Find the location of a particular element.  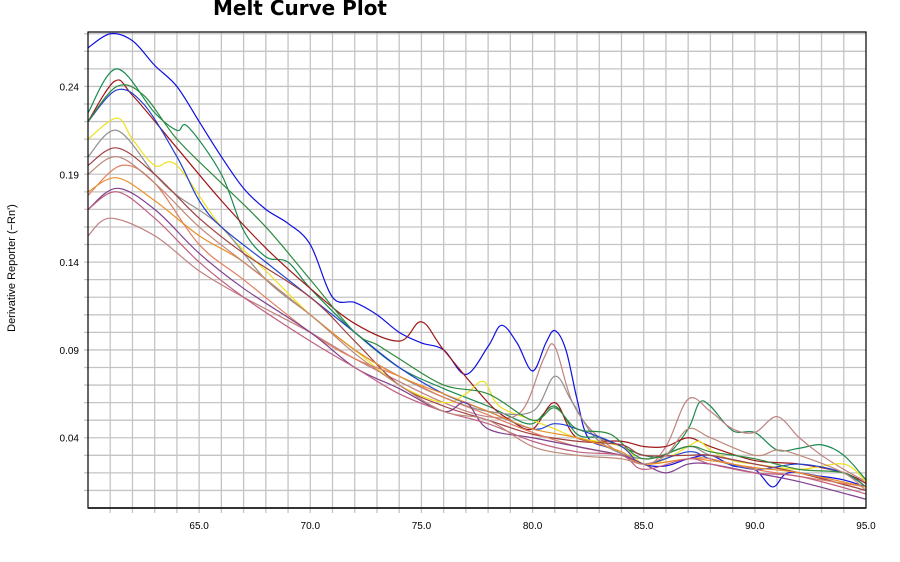

x-tick-label: 70.0 is located at coordinates (311, 526).